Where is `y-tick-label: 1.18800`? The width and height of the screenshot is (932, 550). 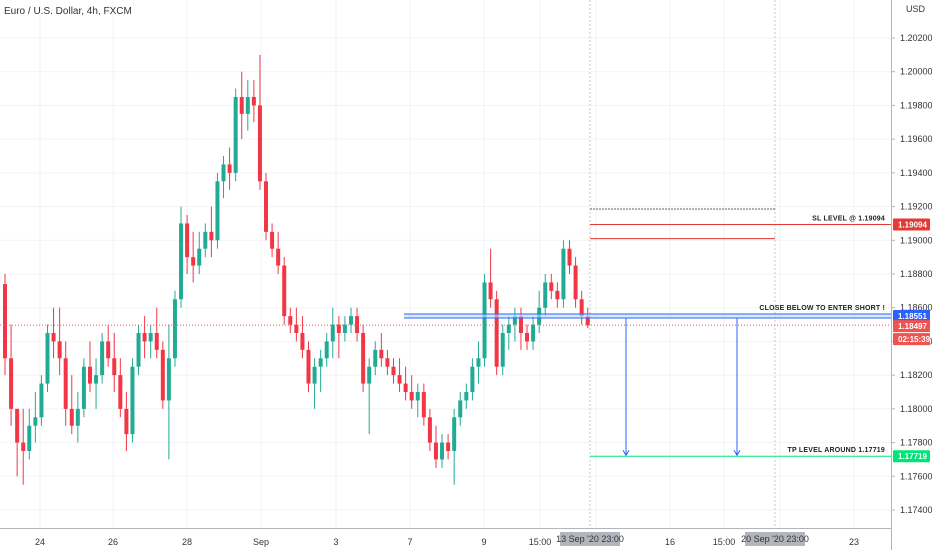
y-tick-label: 1.18800 is located at coordinates (916, 274).